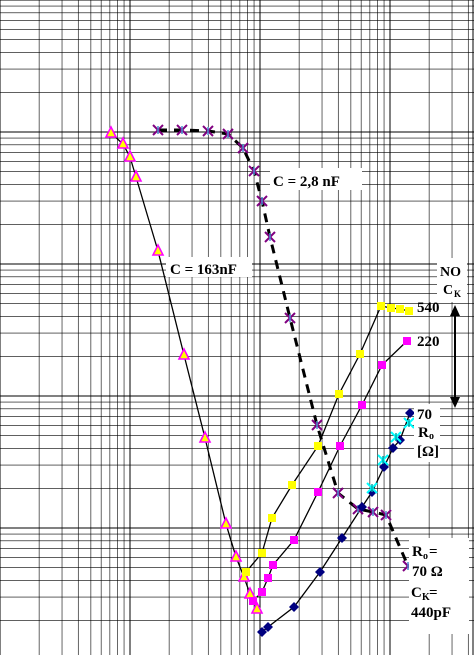 The height and width of the screenshot is (655, 474). What do you see at coordinates (426, 597) in the screenshot?
I see `label-bottom-ck-sub: K` at bounding box center [426, 597].